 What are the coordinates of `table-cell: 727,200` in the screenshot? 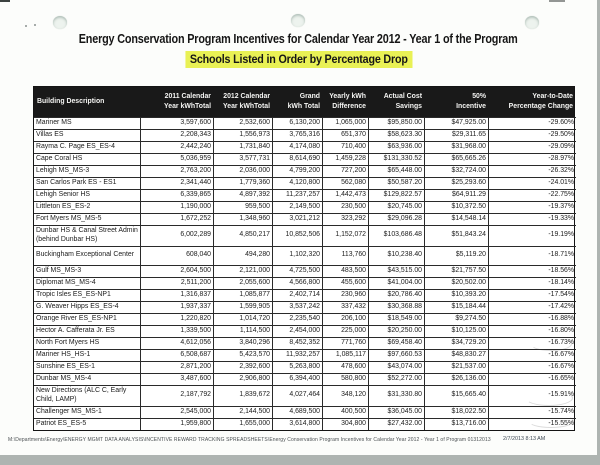 It's located at (346, 171).